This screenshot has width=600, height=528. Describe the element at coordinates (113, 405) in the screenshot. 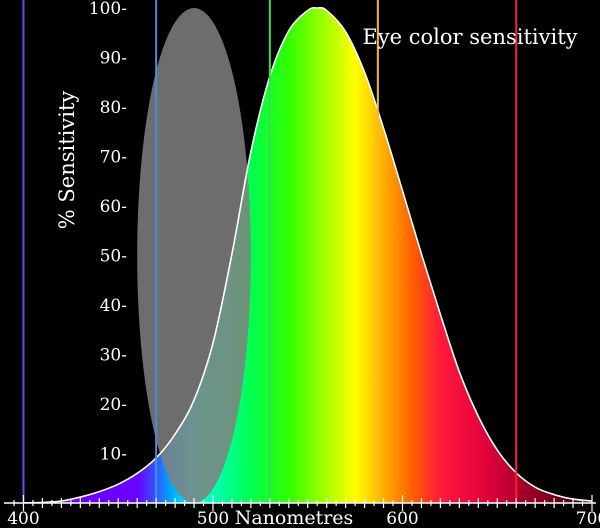

I see `y-tick-label: 20-` at that location.